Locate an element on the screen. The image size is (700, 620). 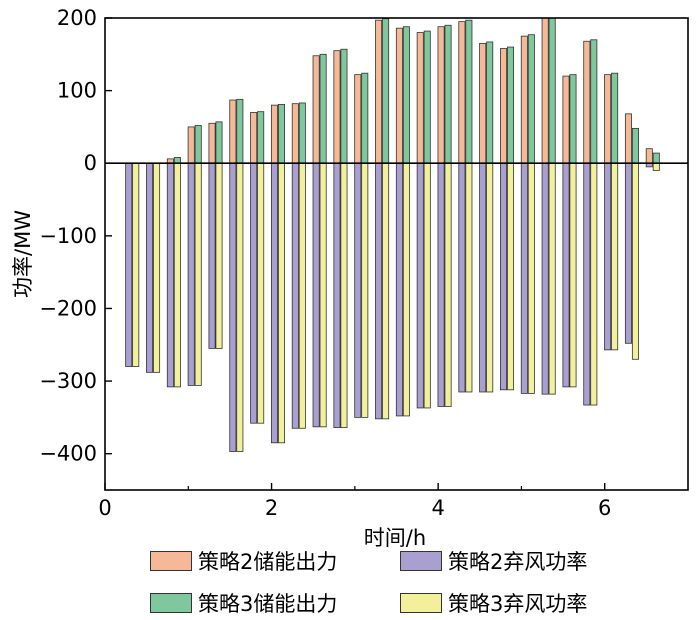
legend: 策略2储能出力 策略2弃风功率策略3储能出力 策略3弃风功率 is located at coordinates (400, 582).